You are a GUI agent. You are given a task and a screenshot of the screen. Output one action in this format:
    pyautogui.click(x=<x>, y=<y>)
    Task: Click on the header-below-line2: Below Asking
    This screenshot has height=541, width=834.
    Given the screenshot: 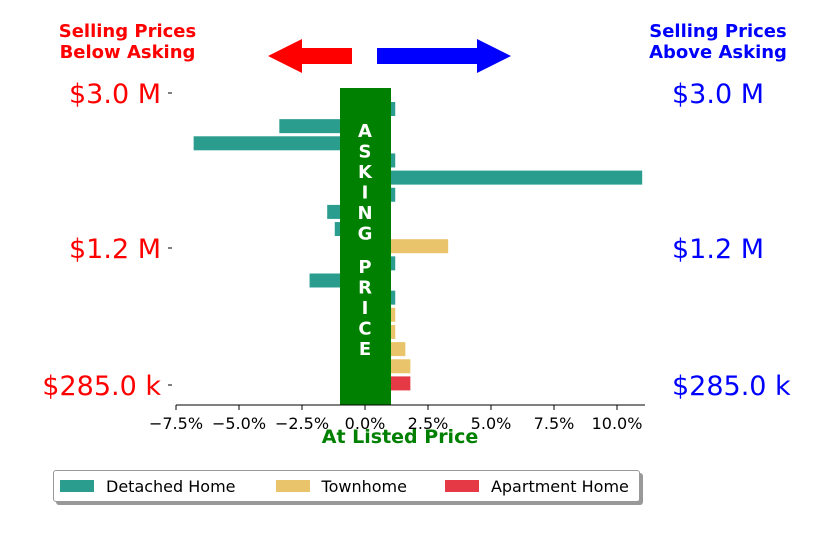 What is the action you would take?
    pyautogui.click(x=127, y=52)
    